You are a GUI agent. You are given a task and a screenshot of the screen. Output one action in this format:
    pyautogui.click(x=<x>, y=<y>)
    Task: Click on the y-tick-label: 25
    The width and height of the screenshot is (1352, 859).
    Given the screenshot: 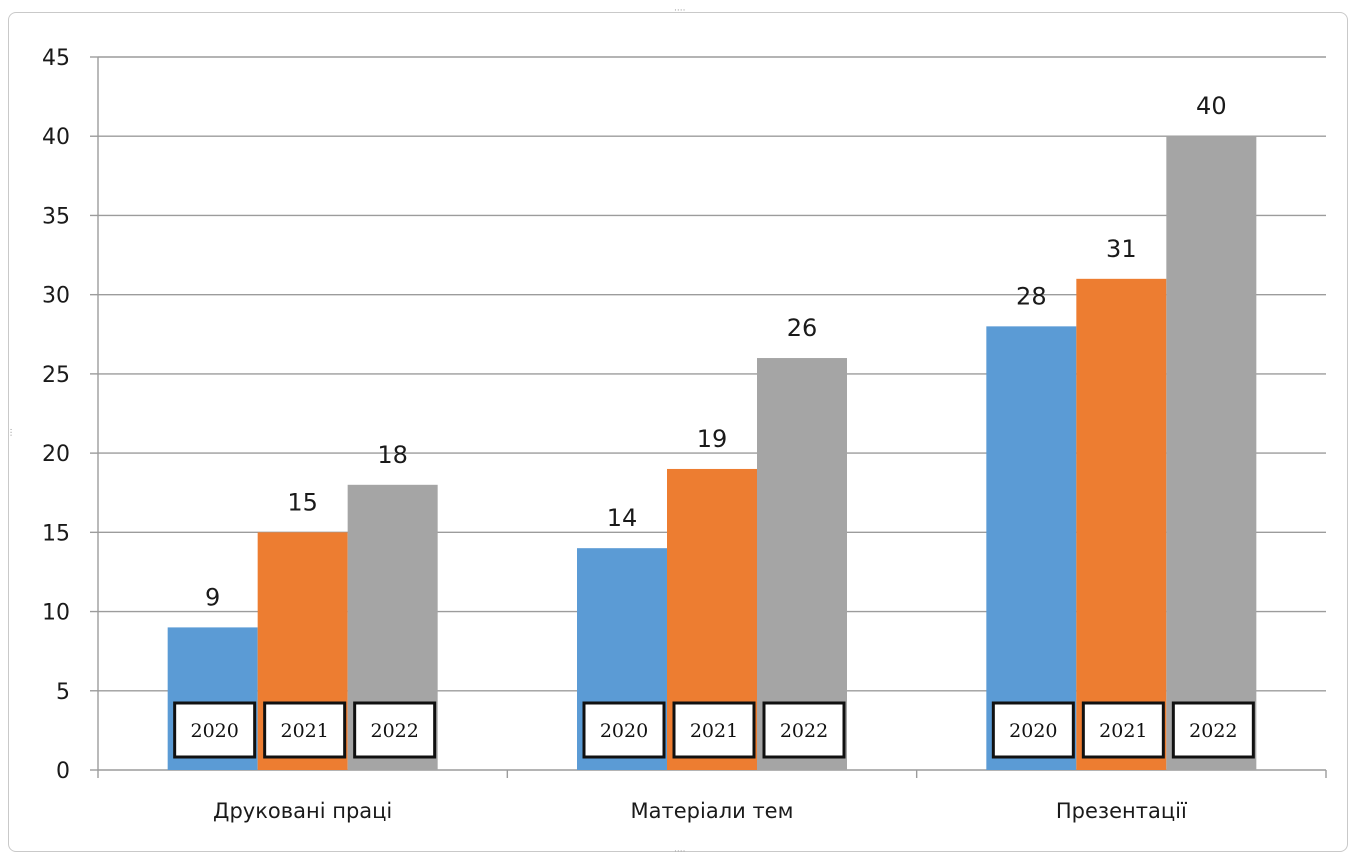 What is the action you would take?
    pyautogui.click(x=56, y=375)
    